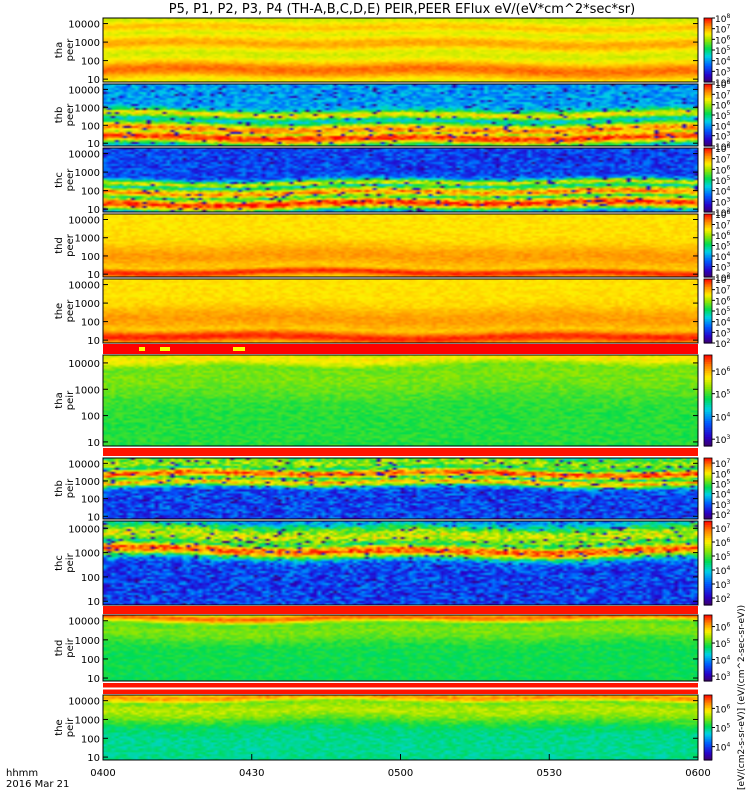 This screenshot has height=800, width=750. I want to click on energy-tick-label: 1000, so click(87, 239).